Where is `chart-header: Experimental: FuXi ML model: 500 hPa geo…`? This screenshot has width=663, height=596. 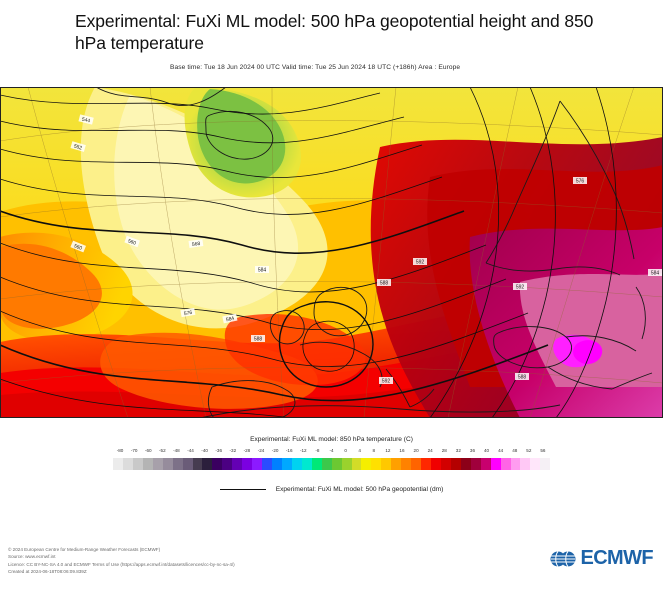 chart-header: Experimental: FuXi ML model: 500 hPa geo… is located at coordinates (331, 35).